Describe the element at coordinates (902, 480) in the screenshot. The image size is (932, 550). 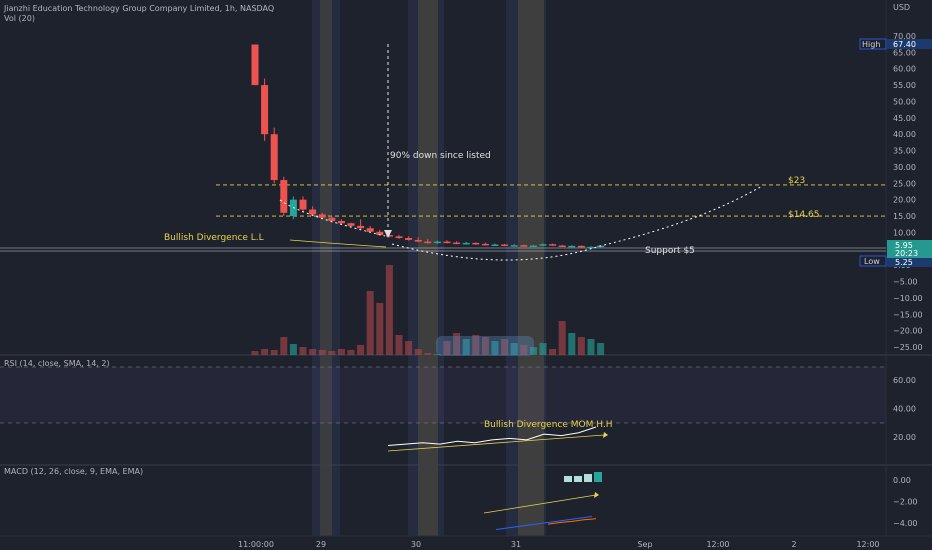
I see `macd-tick-label: 0.00` at that location.